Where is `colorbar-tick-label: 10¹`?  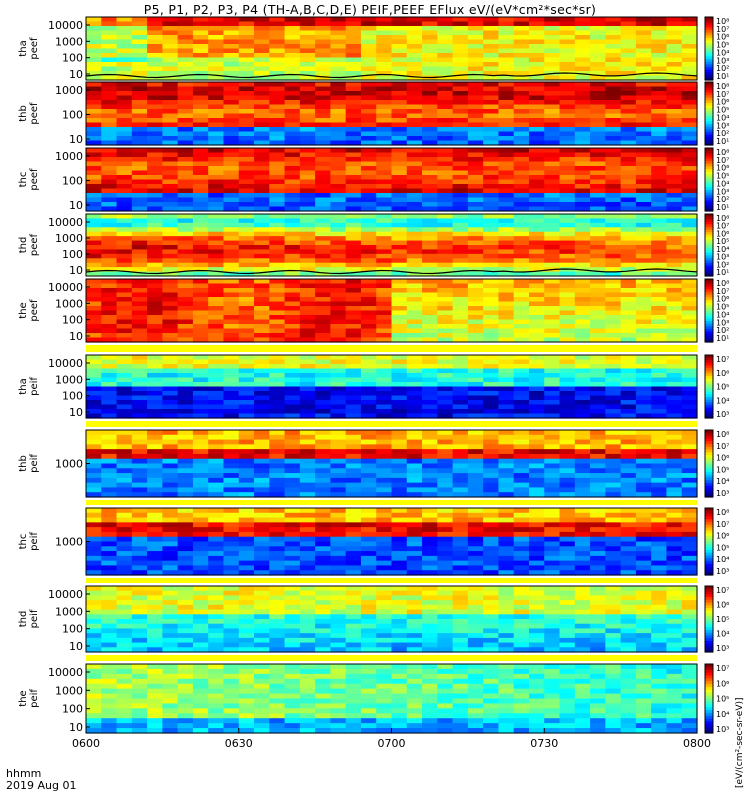 colorbar-tick-label: 10¹ is located at coordinates (722, 141).